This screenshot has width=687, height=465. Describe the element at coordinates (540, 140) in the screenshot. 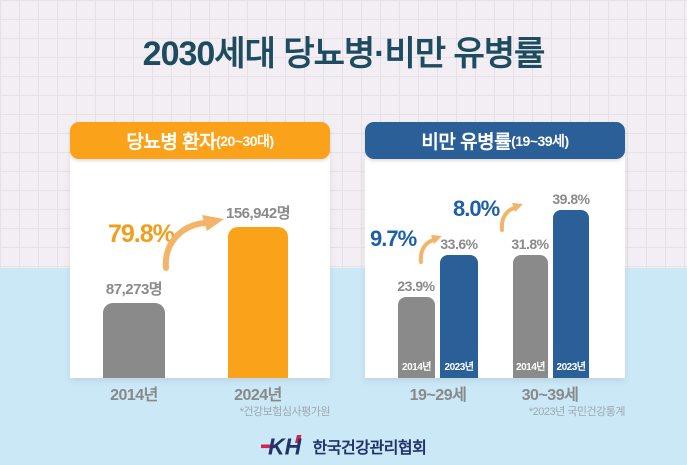

I see `obesity-header-scope: (19~39세)` at that location.